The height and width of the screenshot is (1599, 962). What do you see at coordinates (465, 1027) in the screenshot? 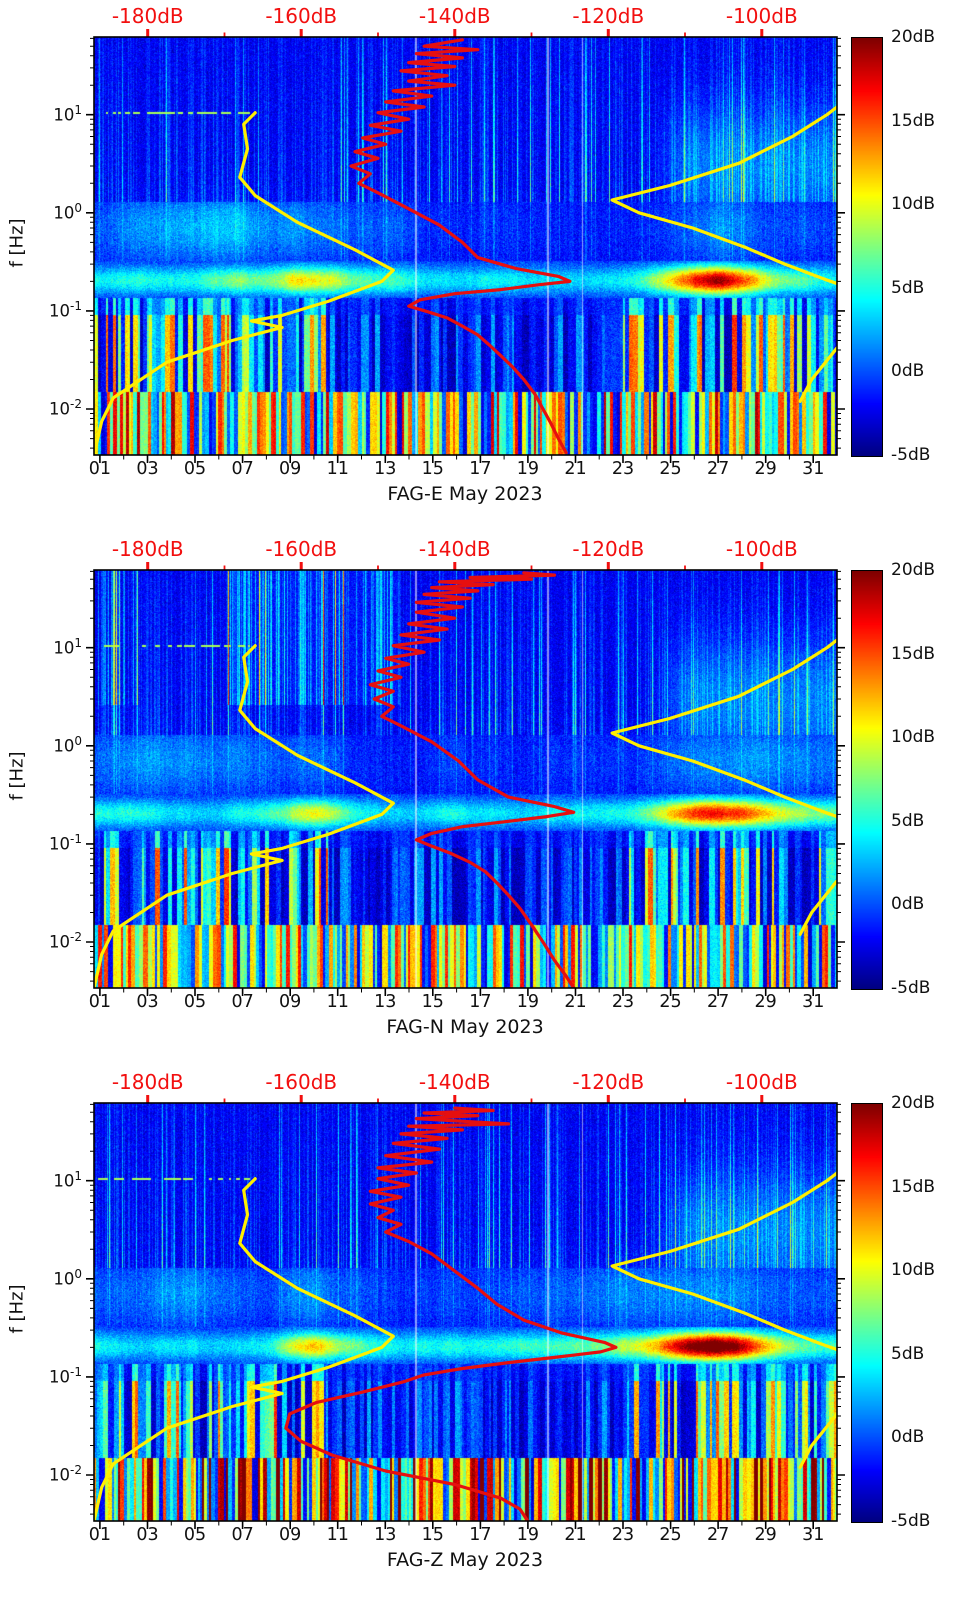
I see `x-axis-title: FAG-N May 2023` at bounding box center [465, 1027].